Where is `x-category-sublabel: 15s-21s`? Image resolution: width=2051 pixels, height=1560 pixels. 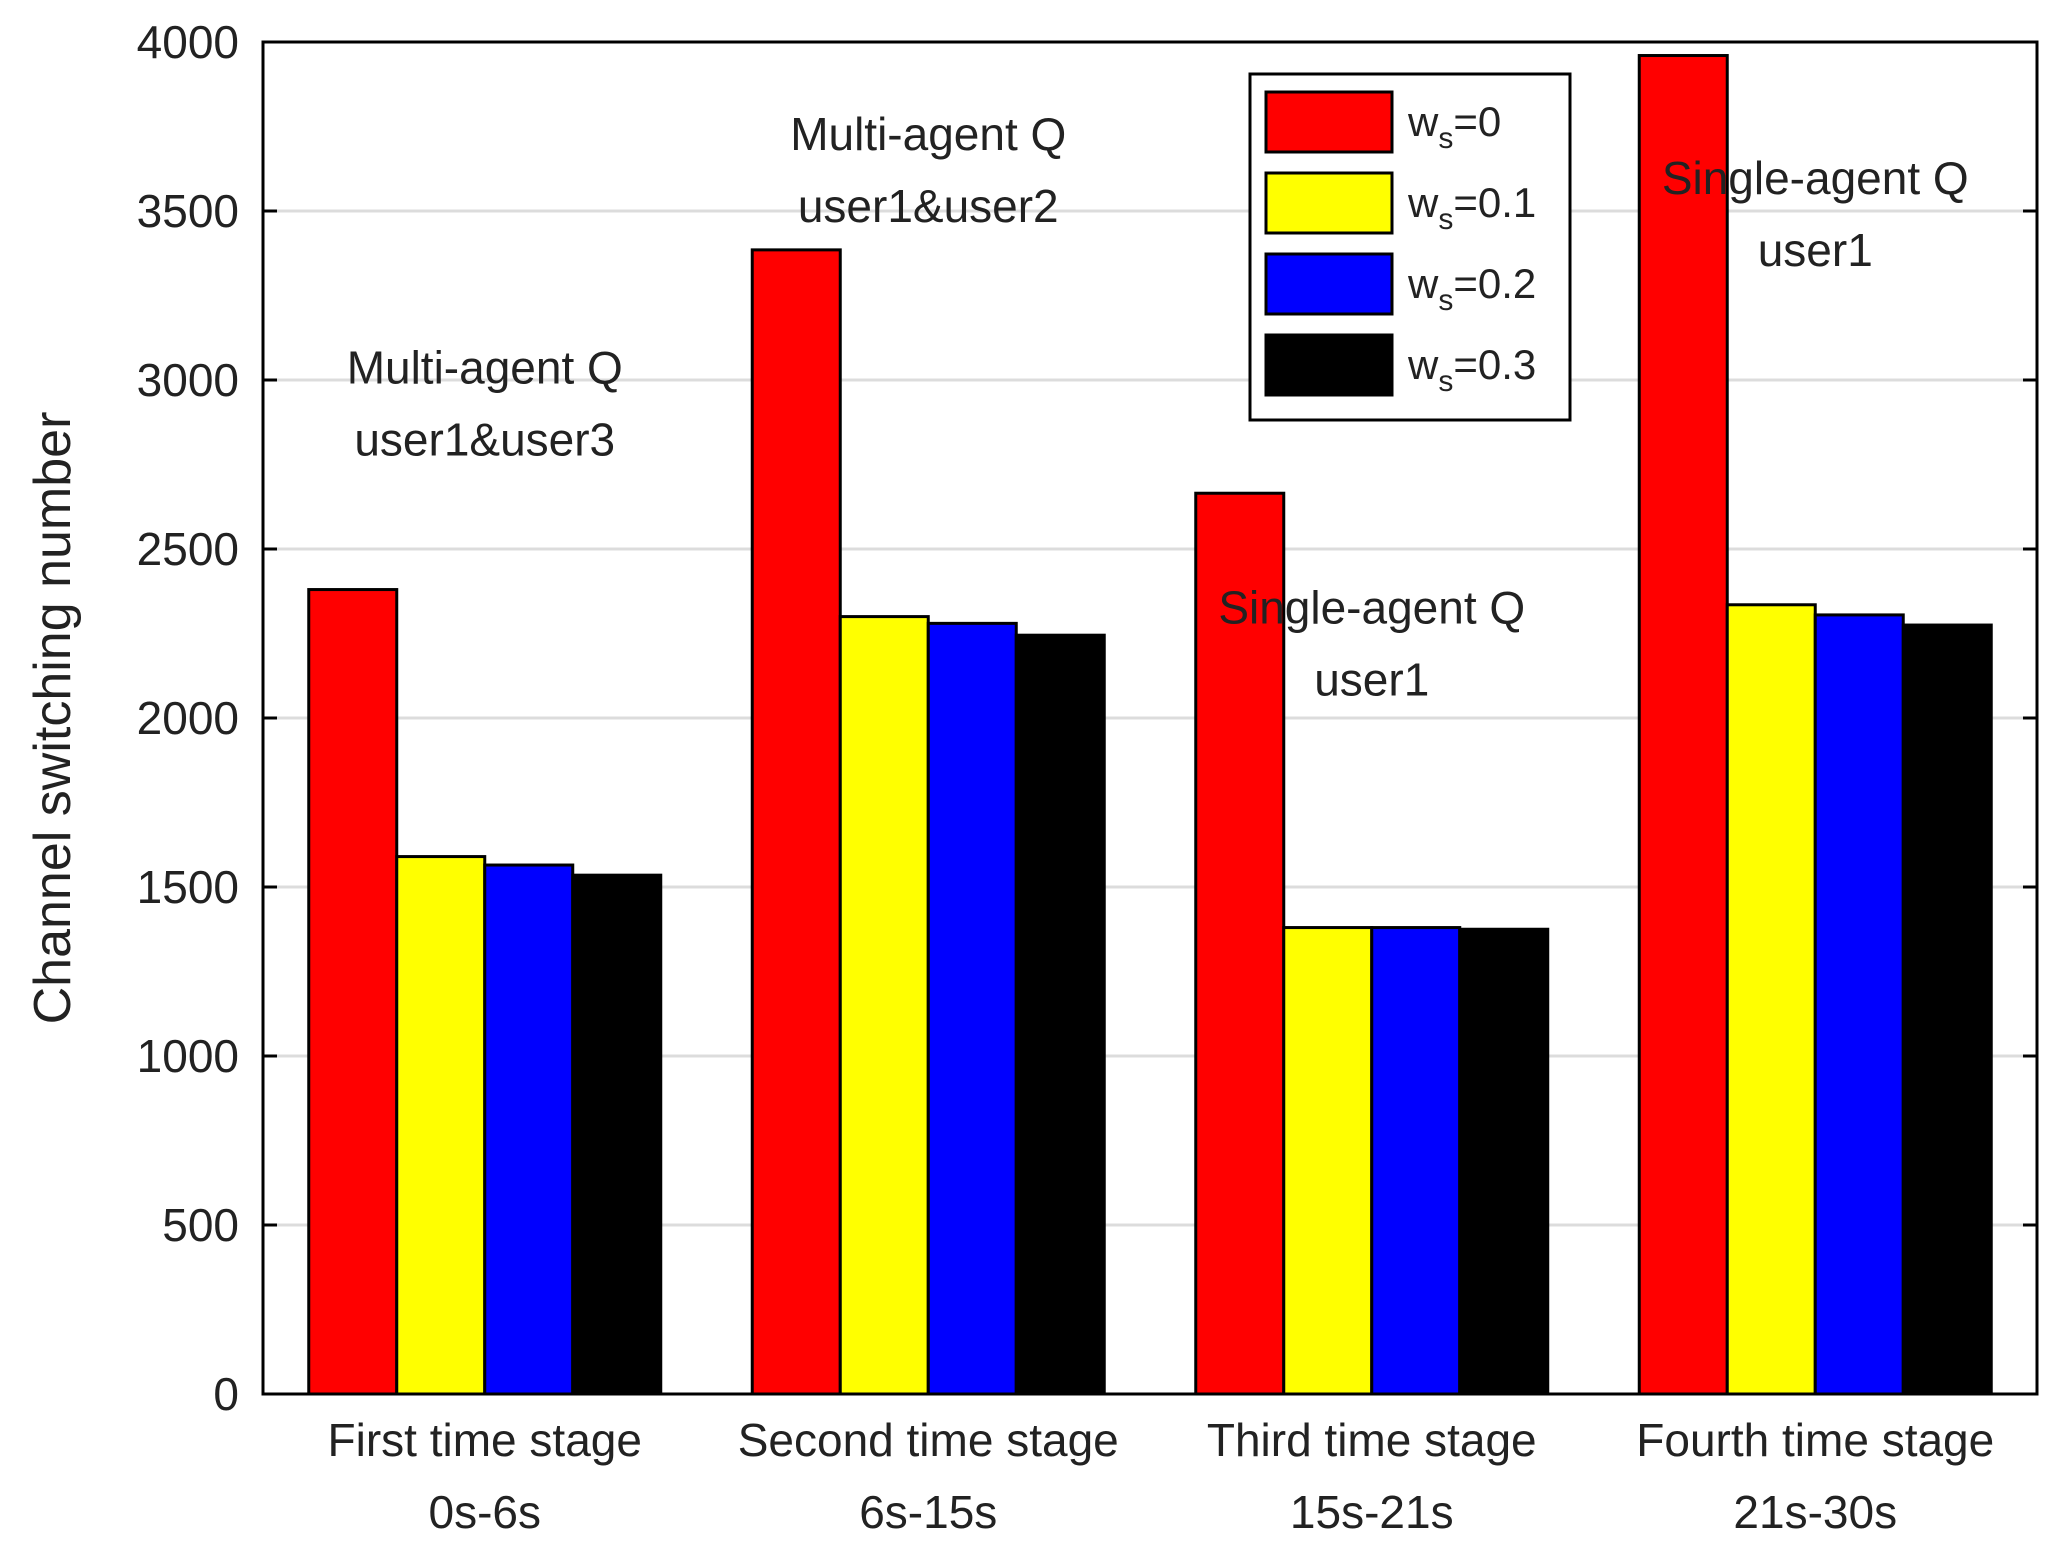 x-category-sublabel: 15s-21s is located at coordinates (1372, 1512).